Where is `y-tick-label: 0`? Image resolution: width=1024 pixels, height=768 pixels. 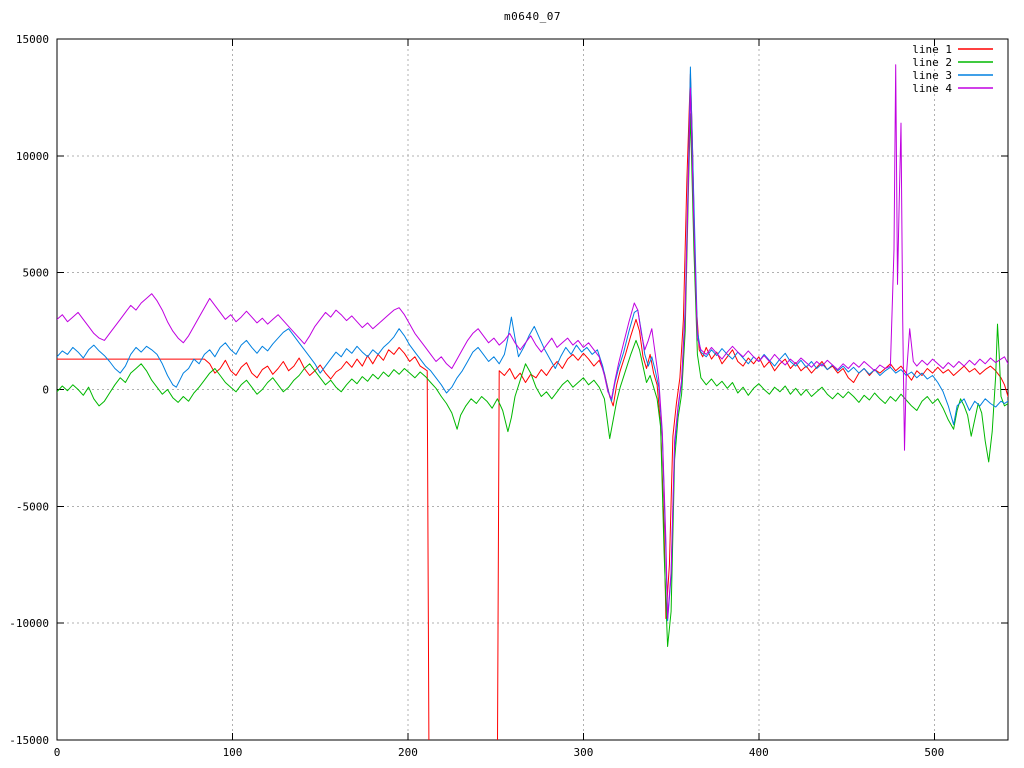
y-tick-label: 0 is located at coordinates (45, 390).